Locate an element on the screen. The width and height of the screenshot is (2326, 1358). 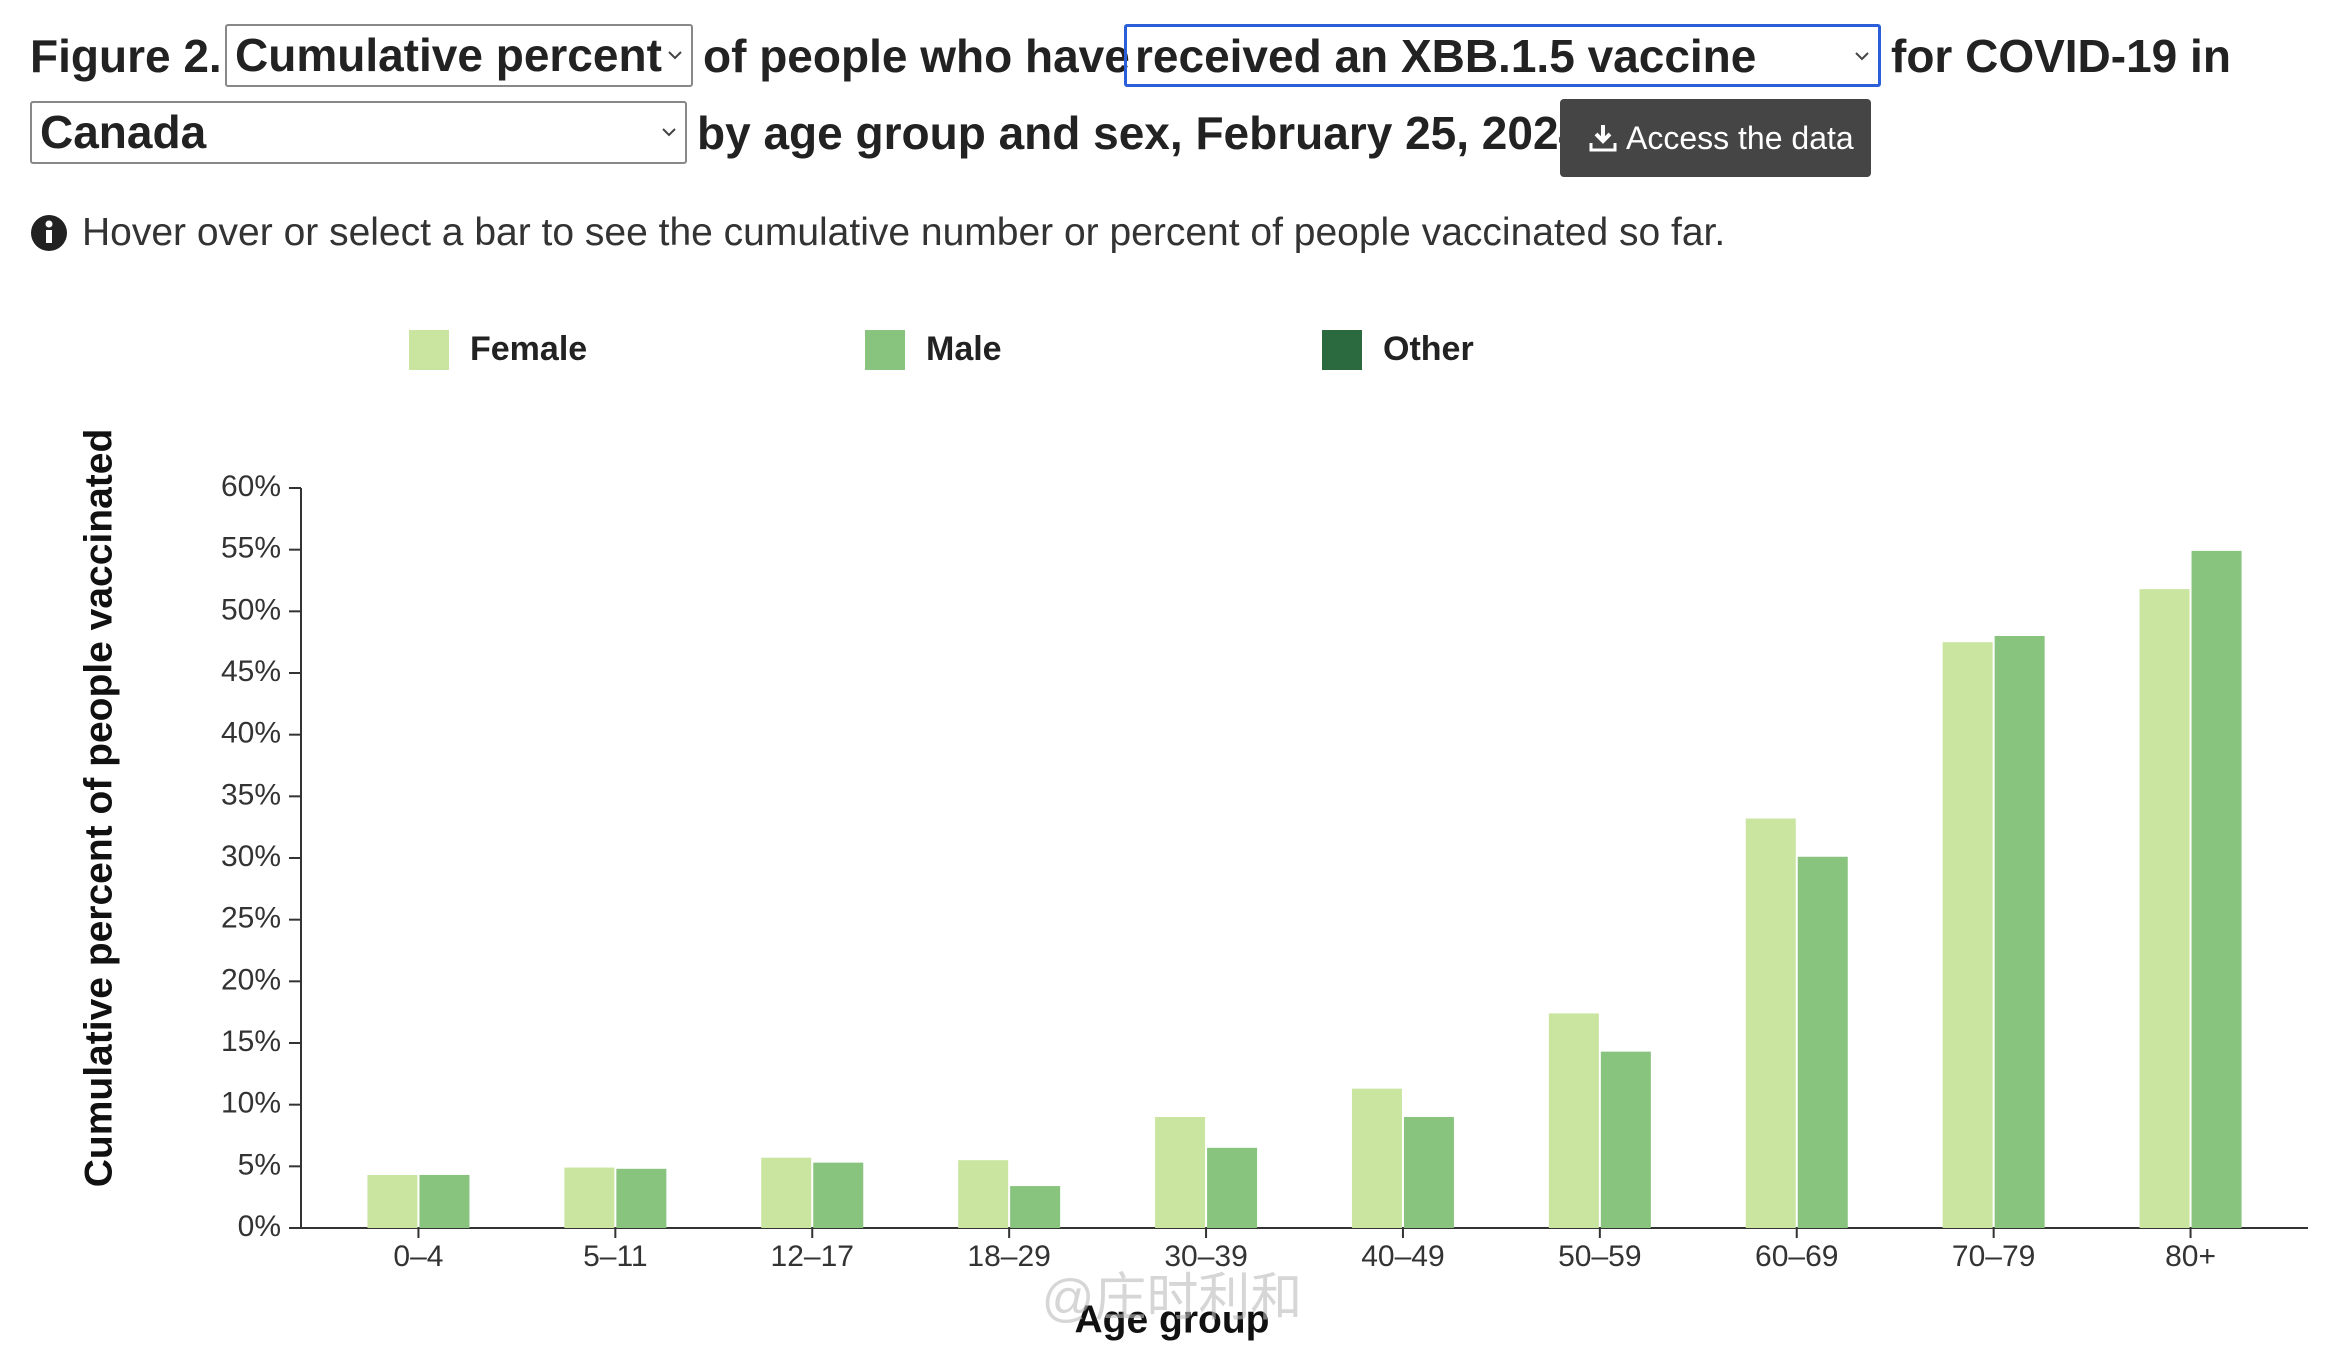
y-tick-label: 45% is located at coordinates (251, 671).